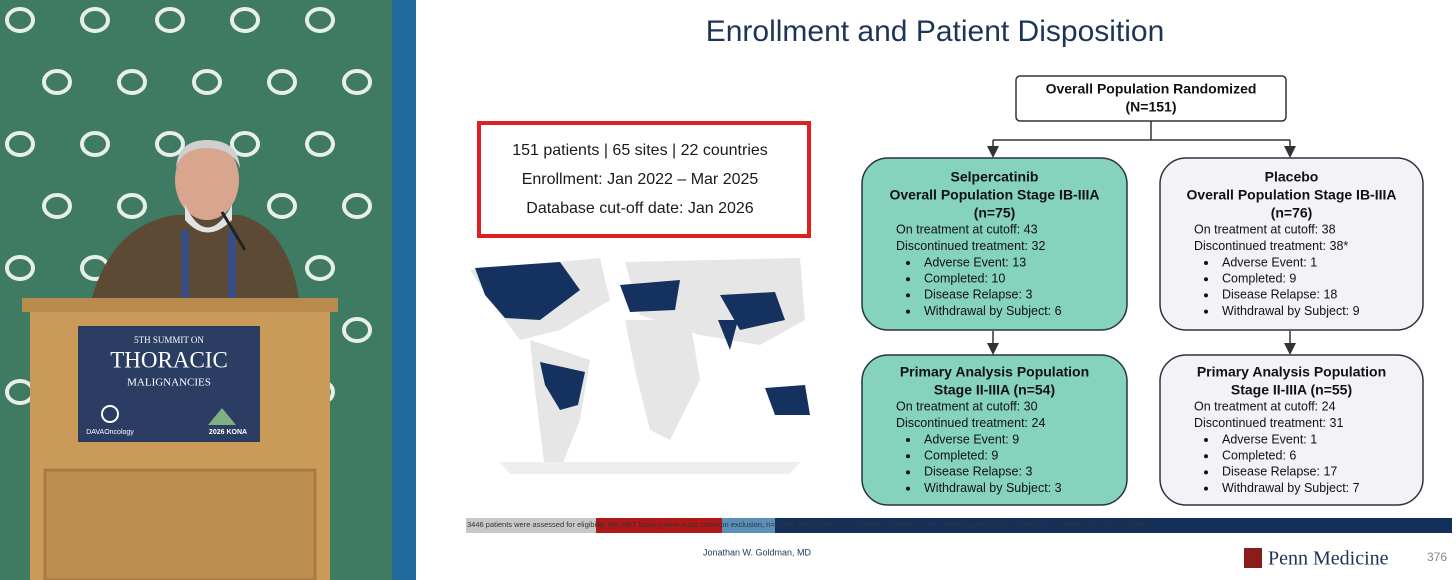 This screenshot has height=580, width=1456. I want to click on divider, so click(404, 290).